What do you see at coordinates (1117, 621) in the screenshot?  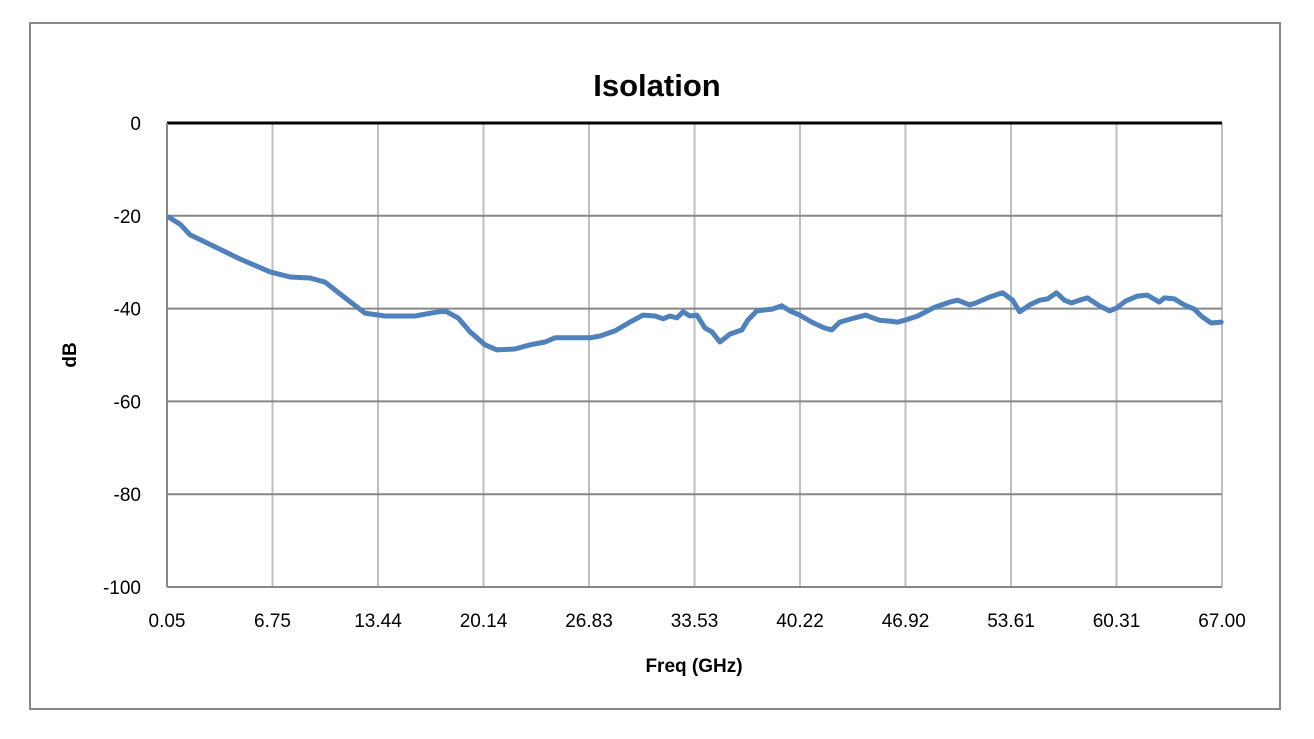 I see `x-tick-label: 60.31` at bounding box center [1117, 621].